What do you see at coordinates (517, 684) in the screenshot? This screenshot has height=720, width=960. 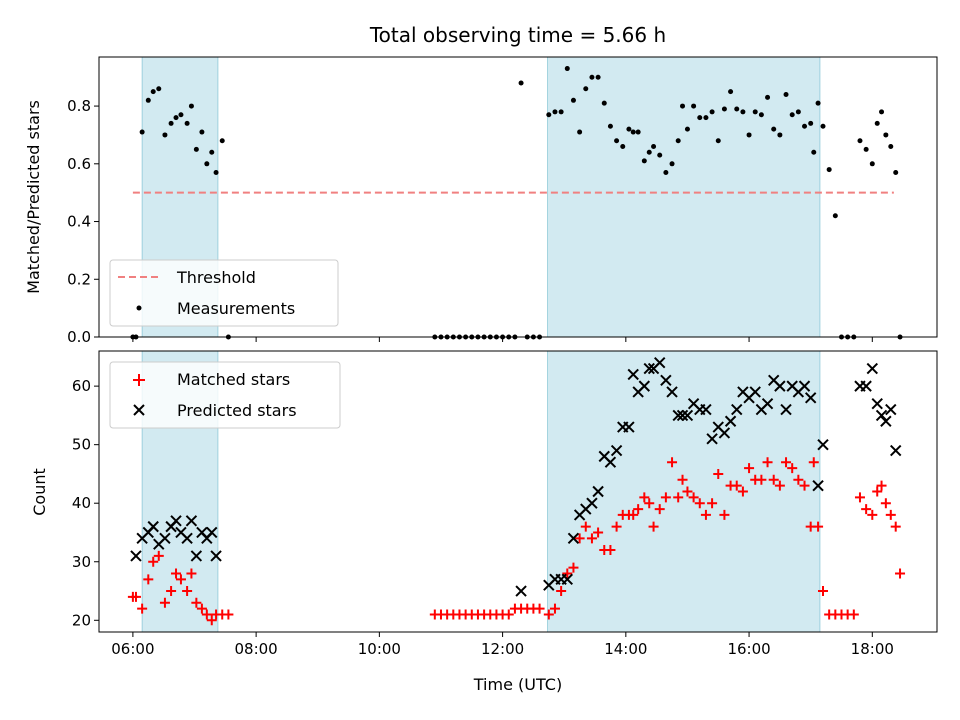 I see `x-axis-label: Time (UTC)` at bounding box center [517, 684].